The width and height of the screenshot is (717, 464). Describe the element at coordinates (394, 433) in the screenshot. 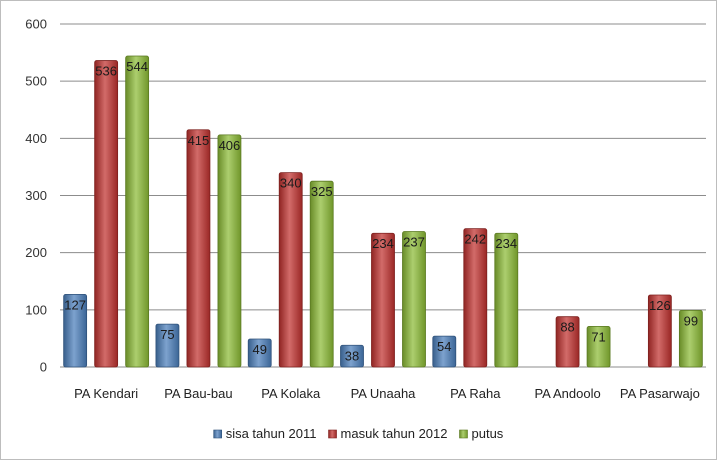

I see `legend-label-masuk-tahun-2012: masuk tahun 2012` at that location.